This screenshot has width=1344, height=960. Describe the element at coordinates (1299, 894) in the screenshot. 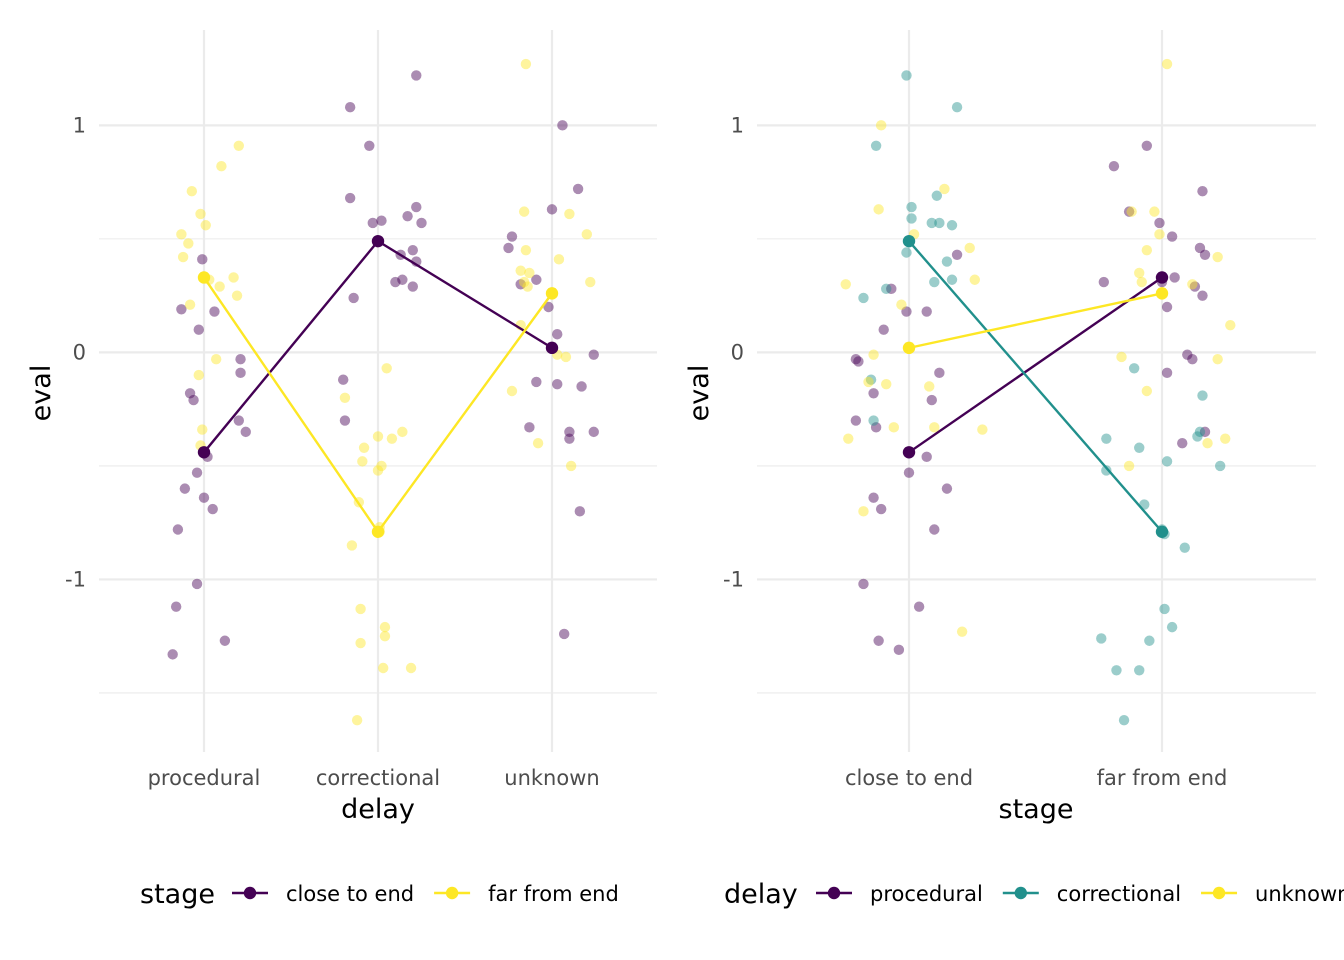

I see `legend-label: unknown` at that location.